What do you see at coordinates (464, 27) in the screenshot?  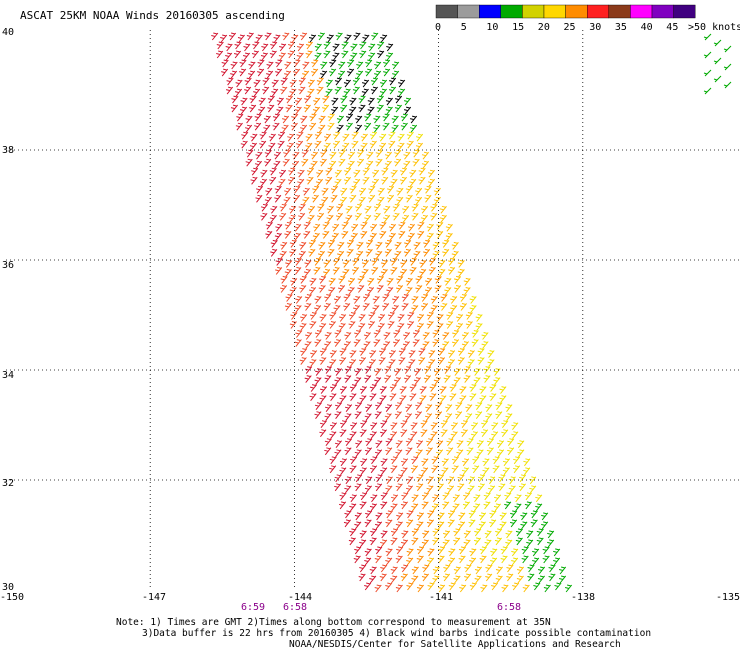 I see `legend-tick-1: 5` at bounding box center [464, 27].